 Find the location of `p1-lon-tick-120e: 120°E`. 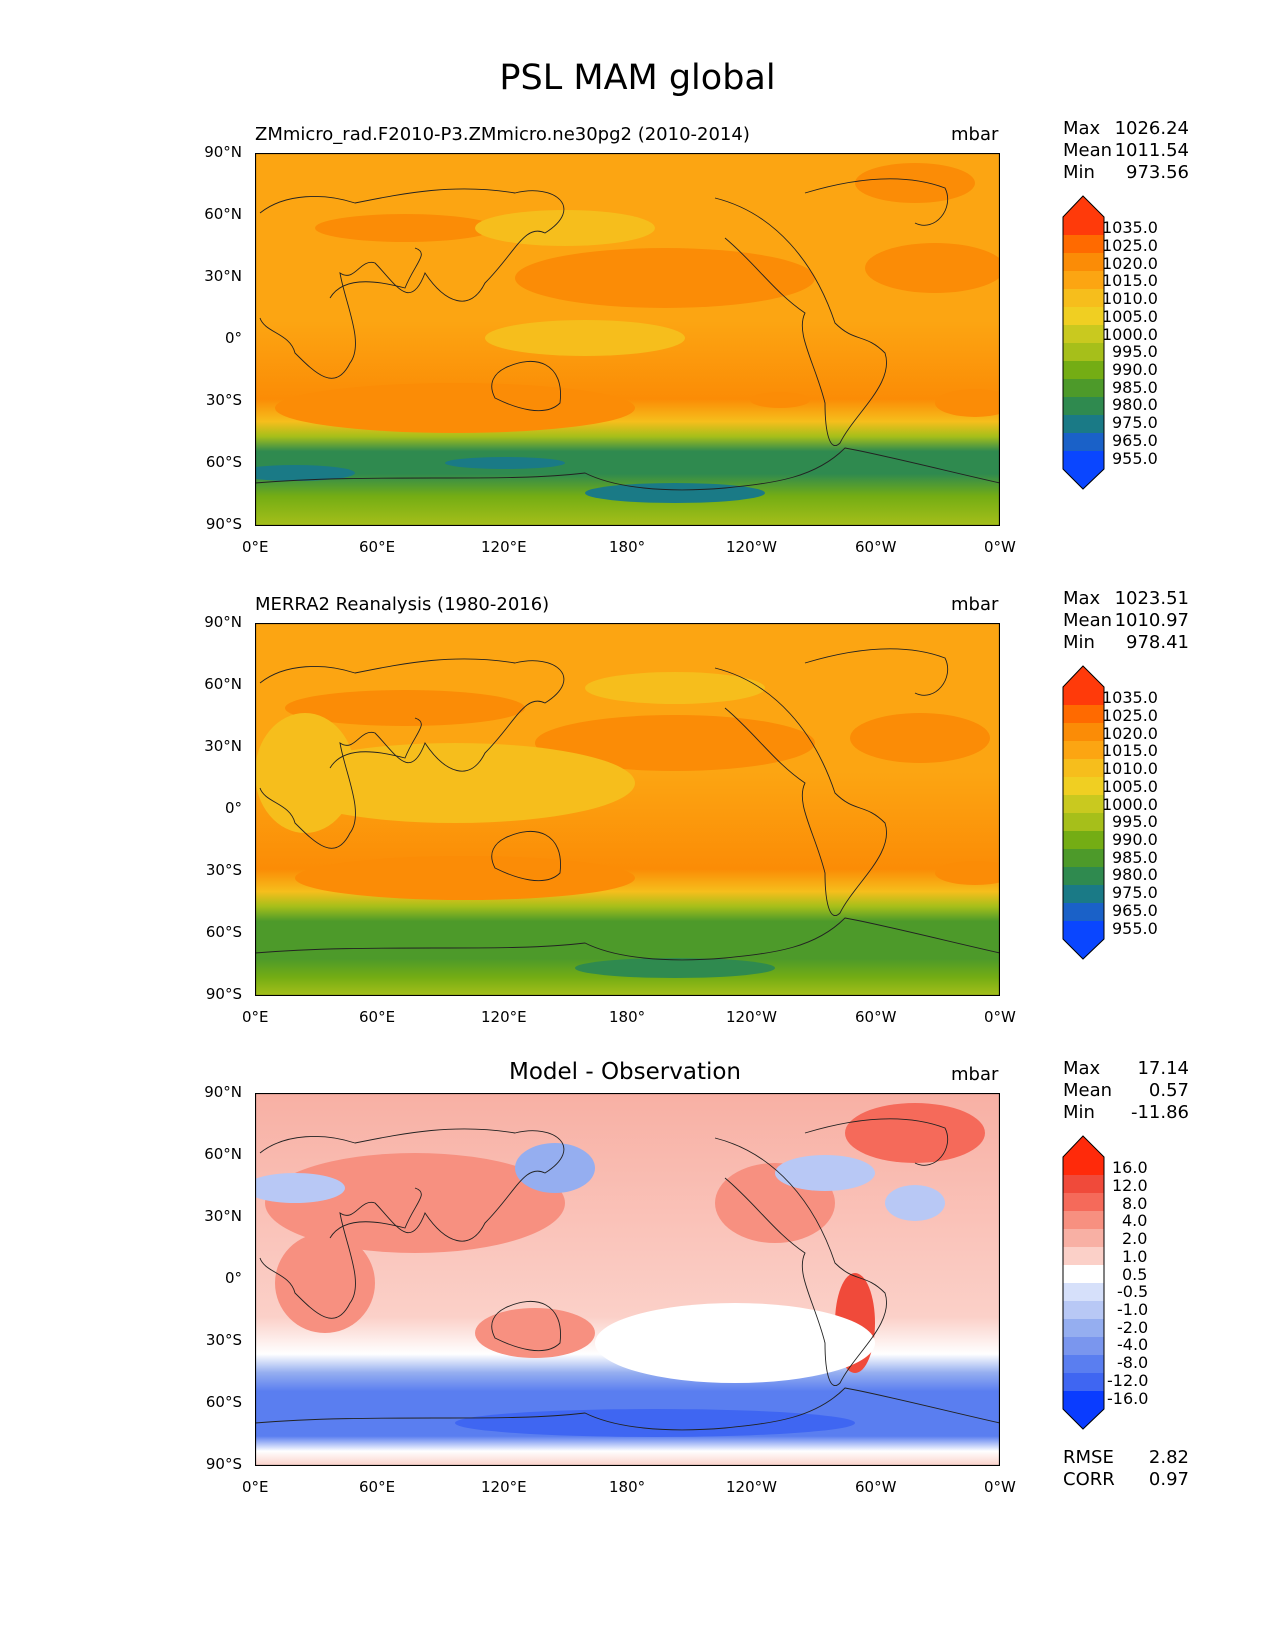

p1-lon-tick-120e: 120°E is located at coordinates (504, 547).